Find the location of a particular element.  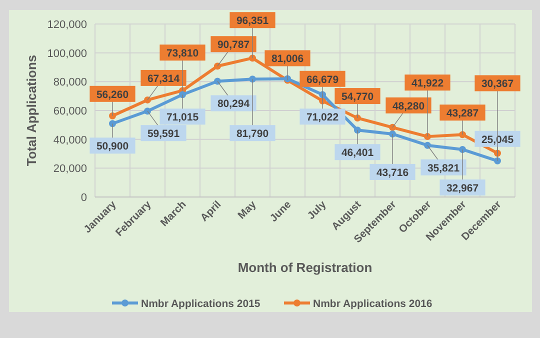

legend-label: Nmbr Applications 2015 is located at coordinates (200, 304).